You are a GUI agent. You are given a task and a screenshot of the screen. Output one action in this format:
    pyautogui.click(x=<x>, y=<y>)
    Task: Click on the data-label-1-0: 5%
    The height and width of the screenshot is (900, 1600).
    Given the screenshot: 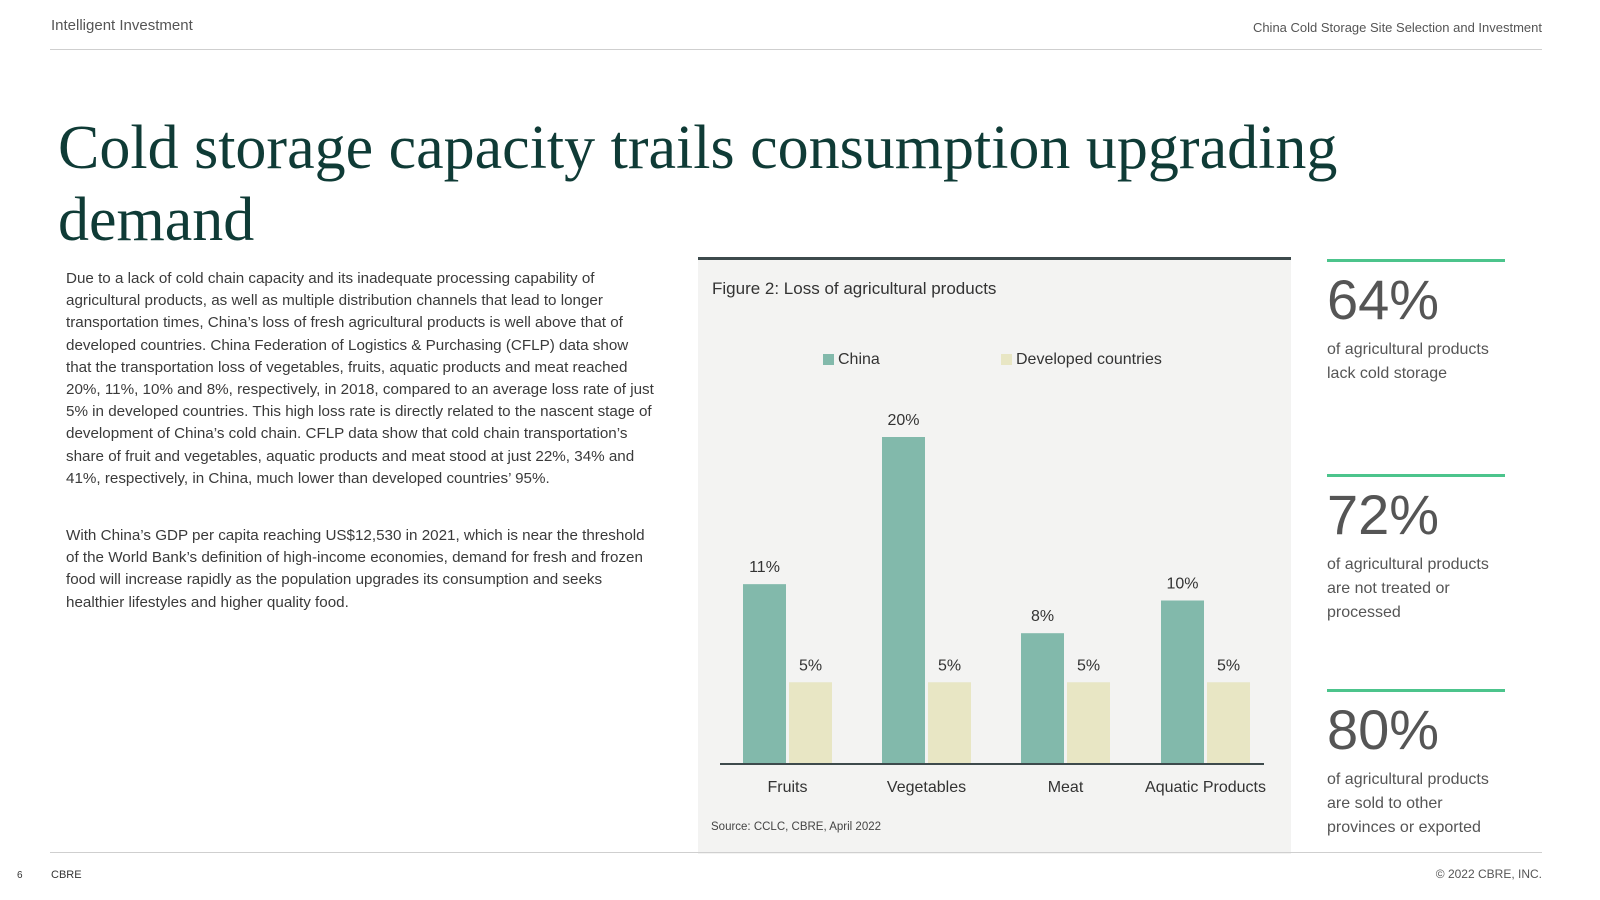 What is the action you would take?
    pyautogui.click(x=810, y=665)
    